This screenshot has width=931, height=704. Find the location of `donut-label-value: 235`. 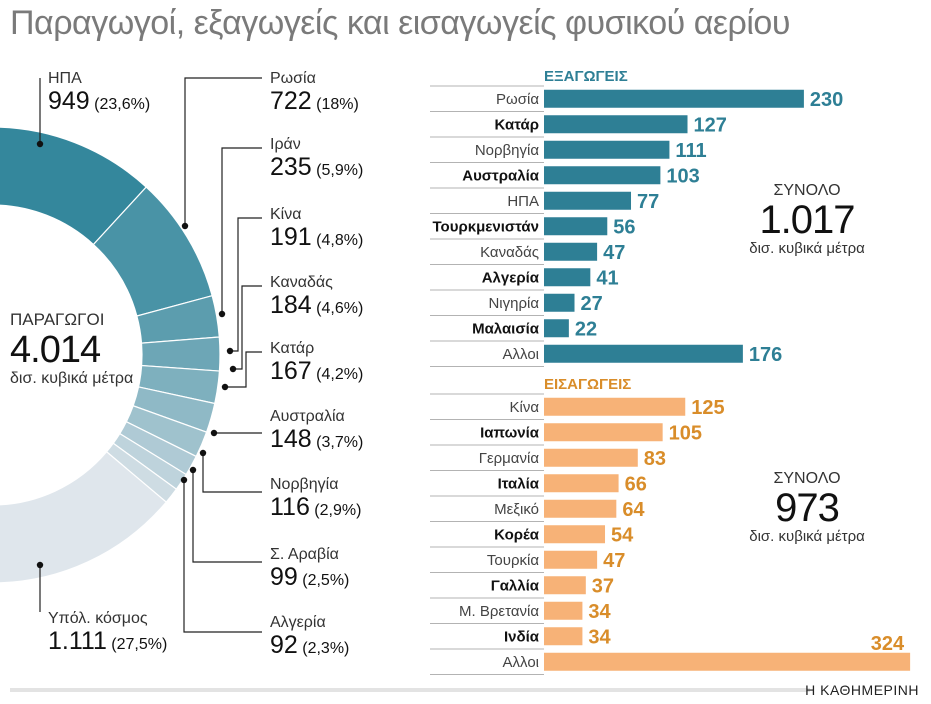

donut-label-value: 235 is located at coordinates (291, 167).